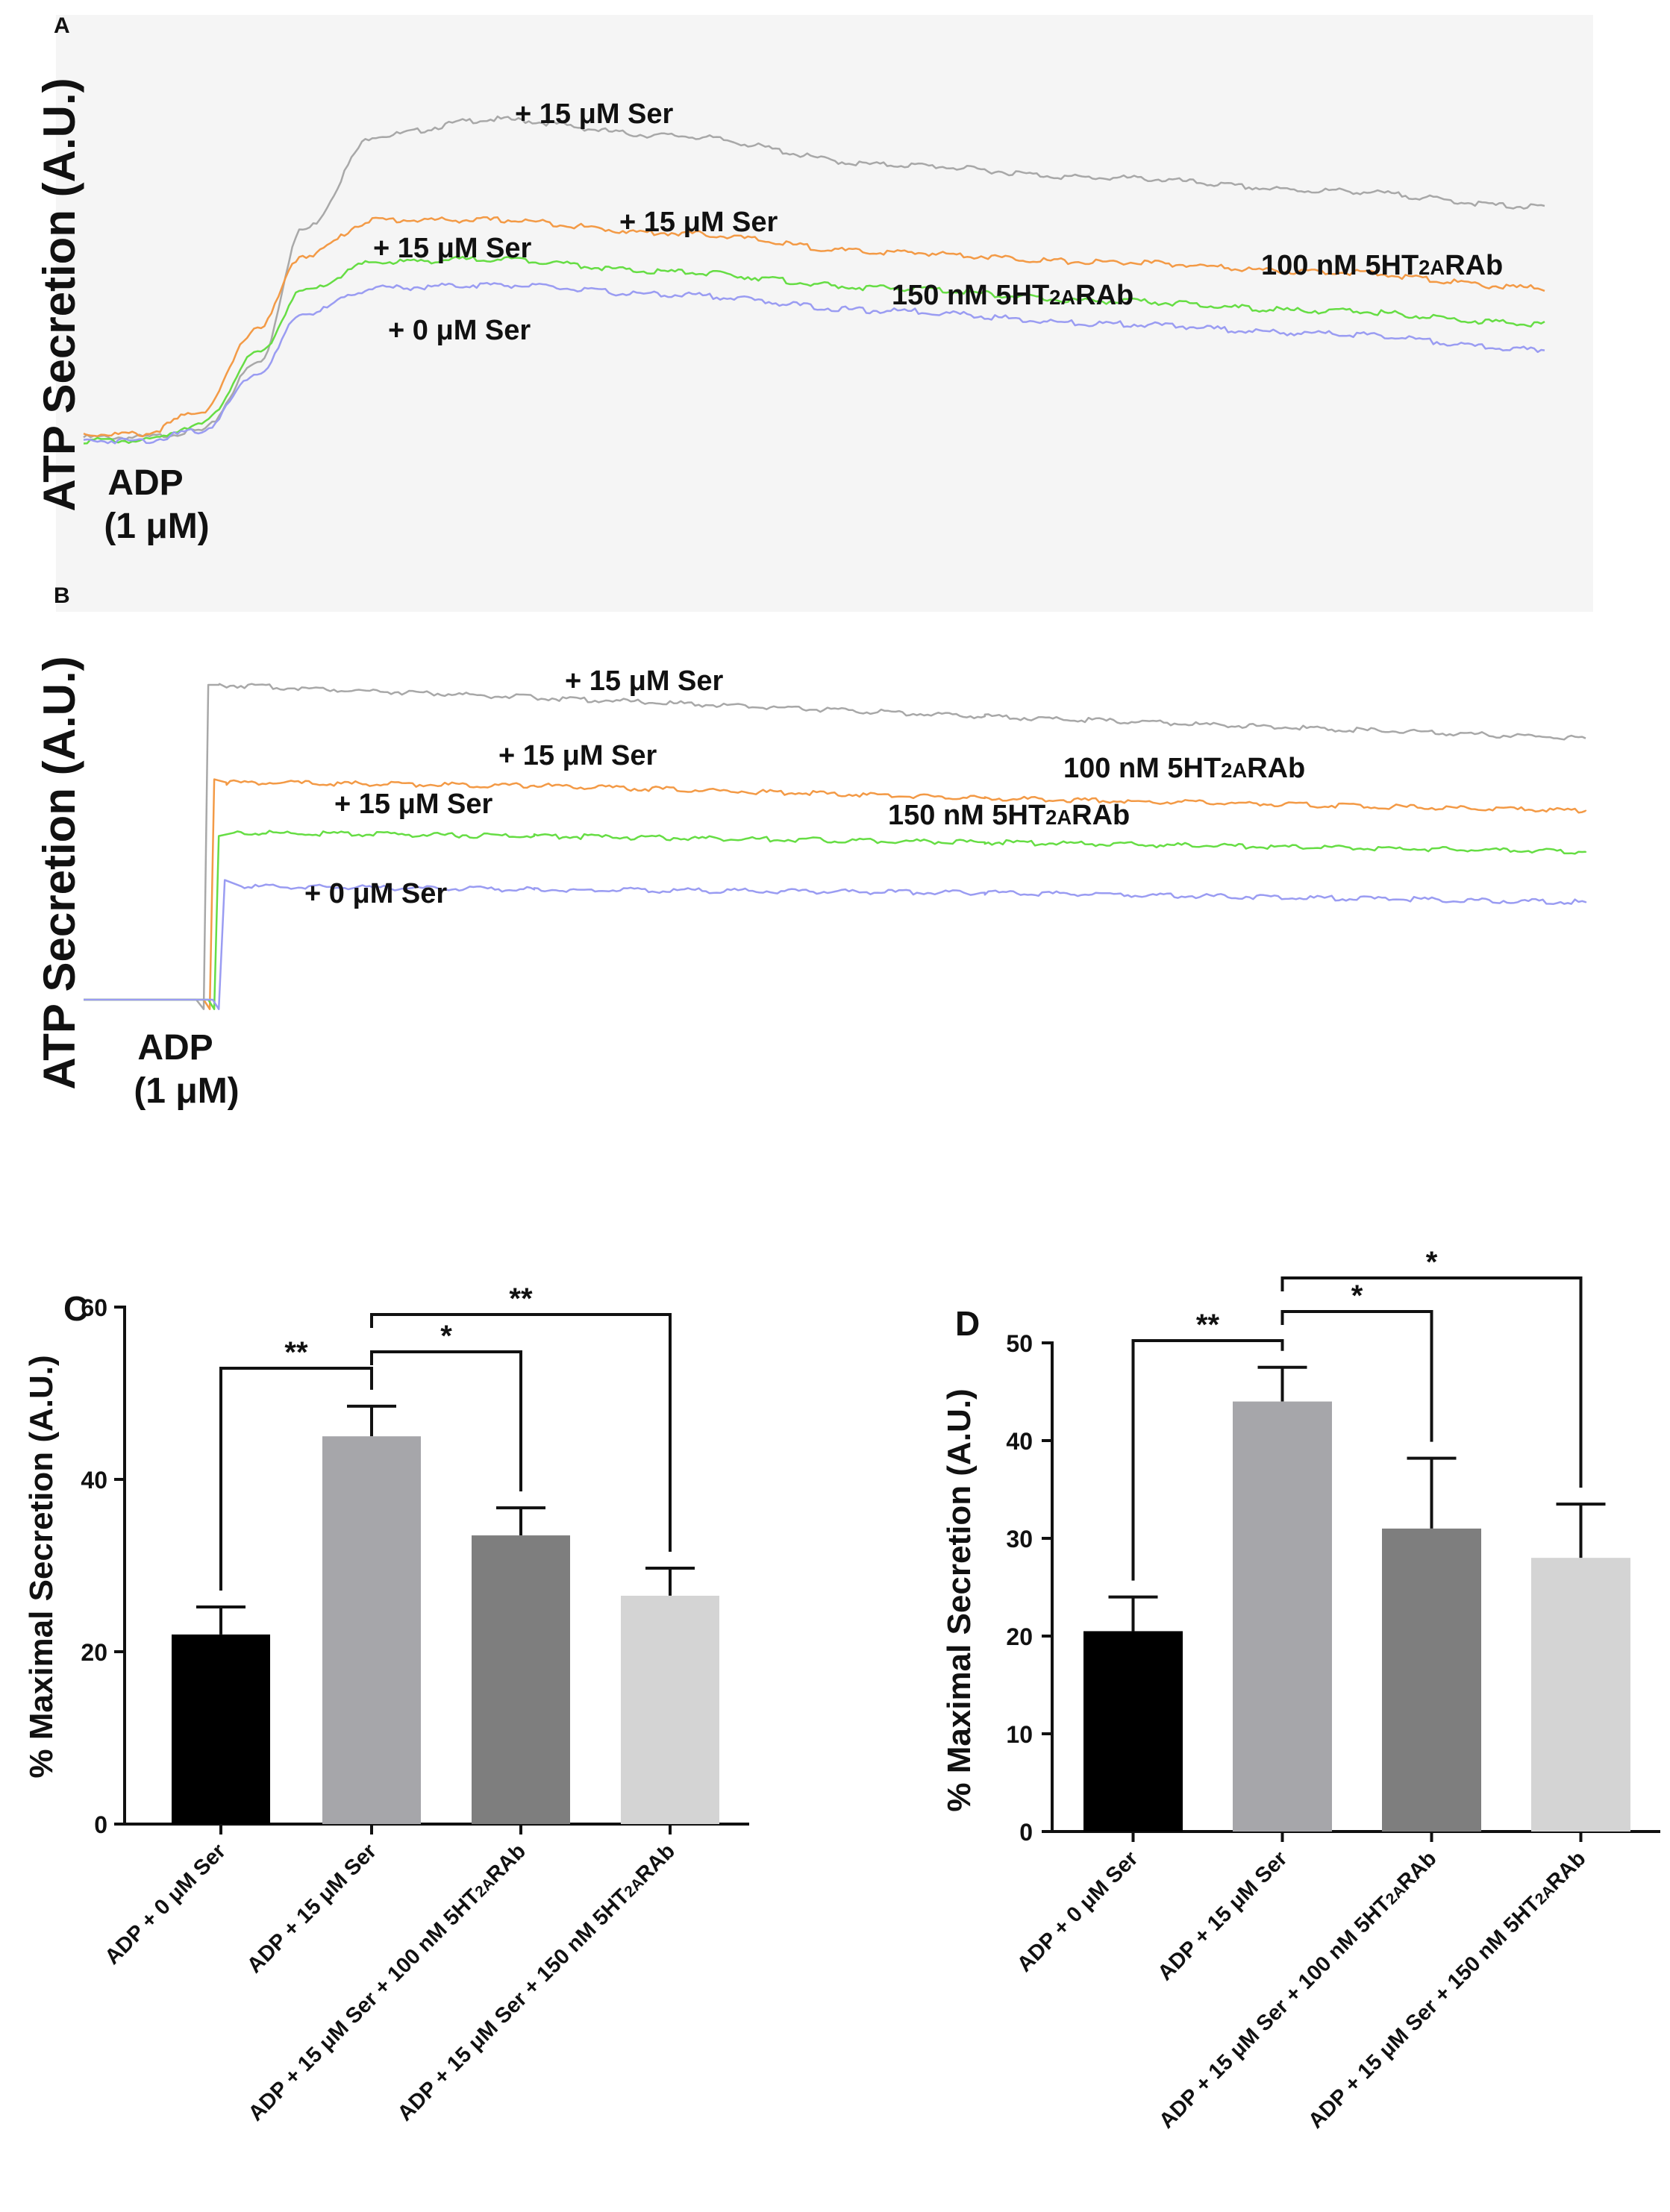 This screenshot has width=1670, height=2212. Describe the element at coordinates (94, 1307) in the screenshot. I see `y-tick-label: 60` at that location.